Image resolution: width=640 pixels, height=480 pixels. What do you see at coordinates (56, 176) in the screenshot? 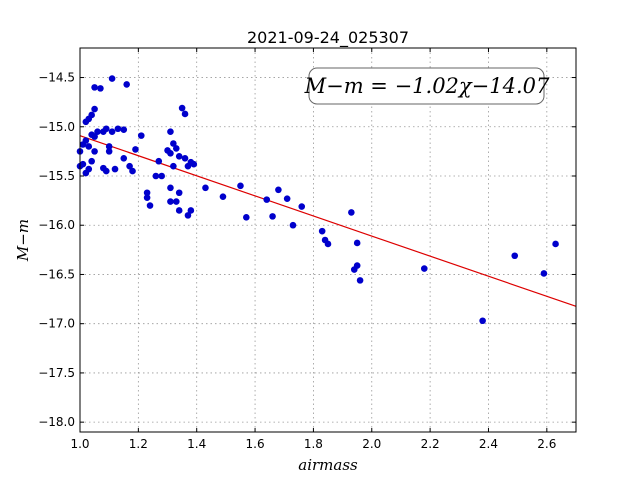
I see `y-tick-label: −15.5` at bounding box center [56, 176].